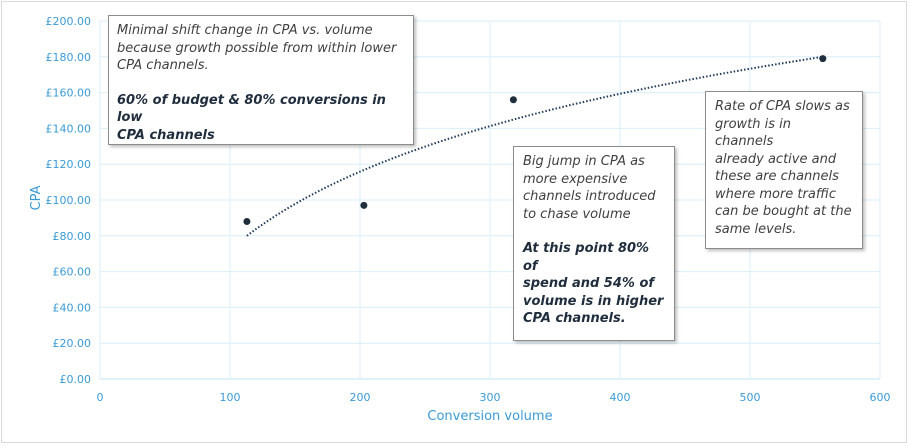 The width and height of the screenshot is (910, 446). Describe the element at coordinates (756, 229) in the screenshot. I see `annotation-line: same levels.` at that location.